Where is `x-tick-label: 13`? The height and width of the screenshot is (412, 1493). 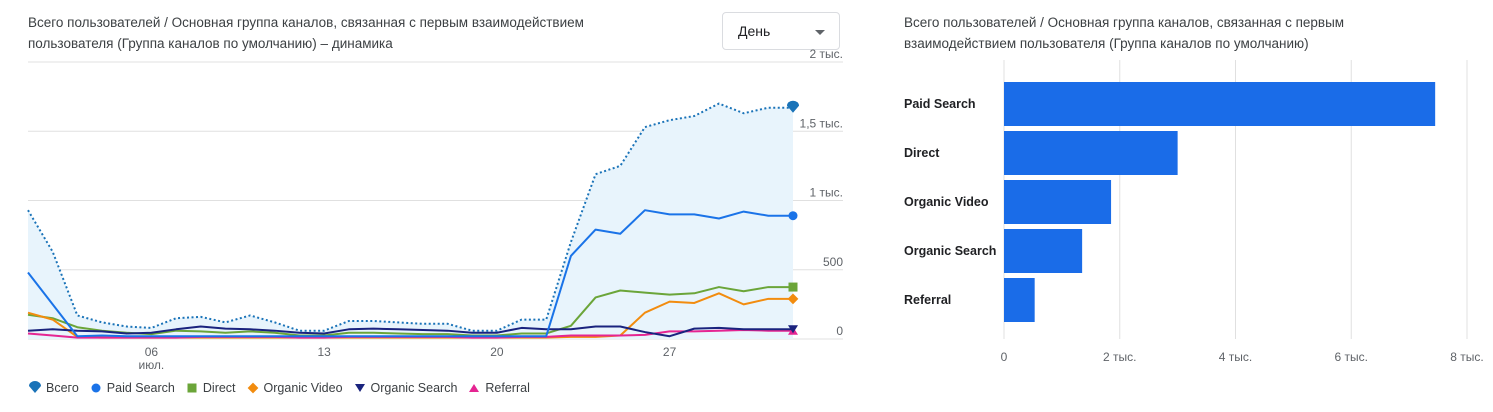
x-tick-label: 13 is located at coordinates (324, 352).